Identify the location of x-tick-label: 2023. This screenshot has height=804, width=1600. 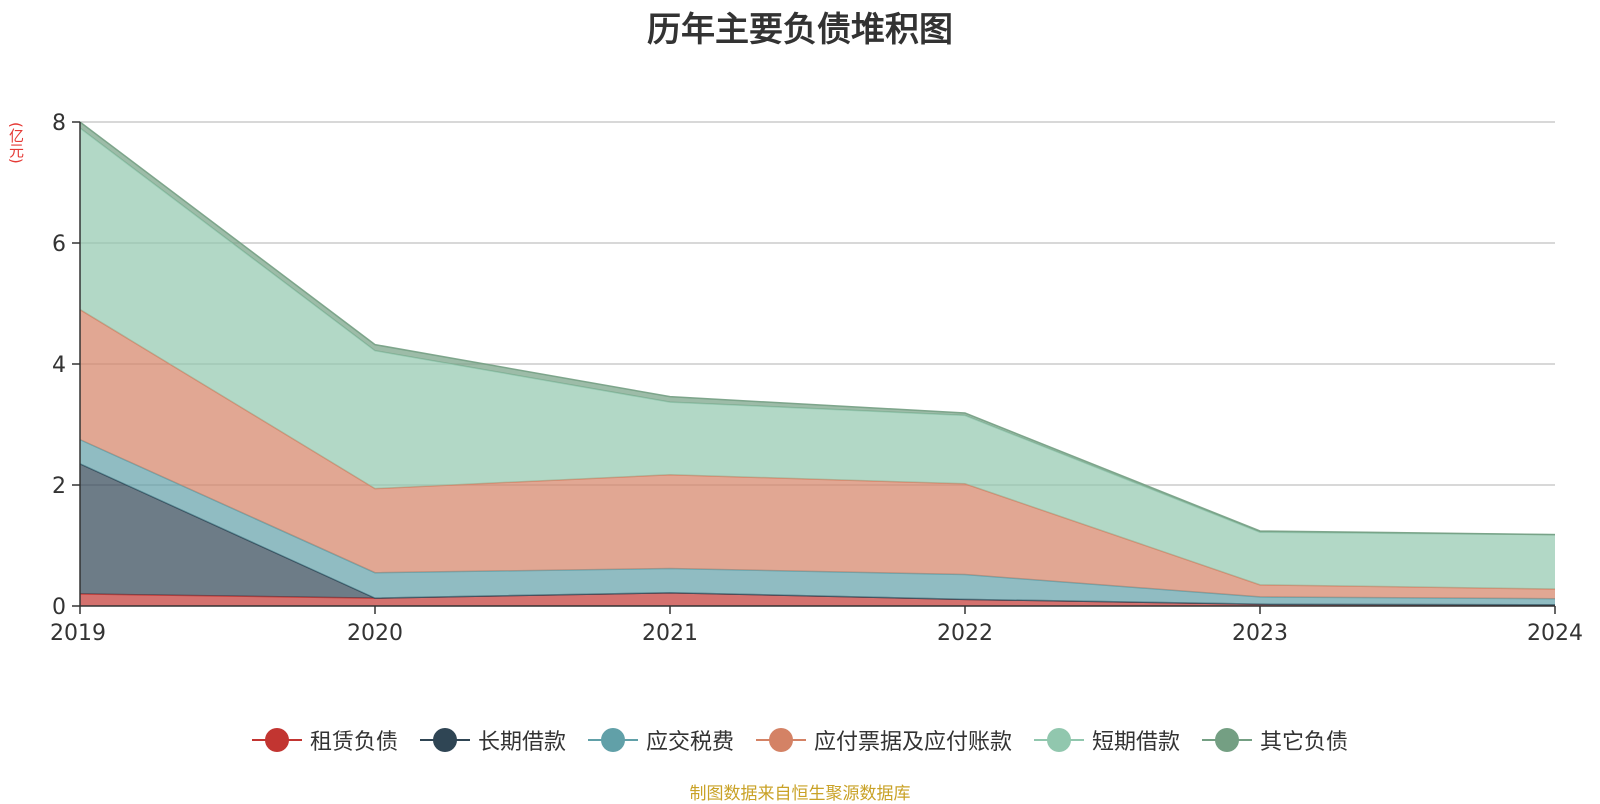
(1260, 633).